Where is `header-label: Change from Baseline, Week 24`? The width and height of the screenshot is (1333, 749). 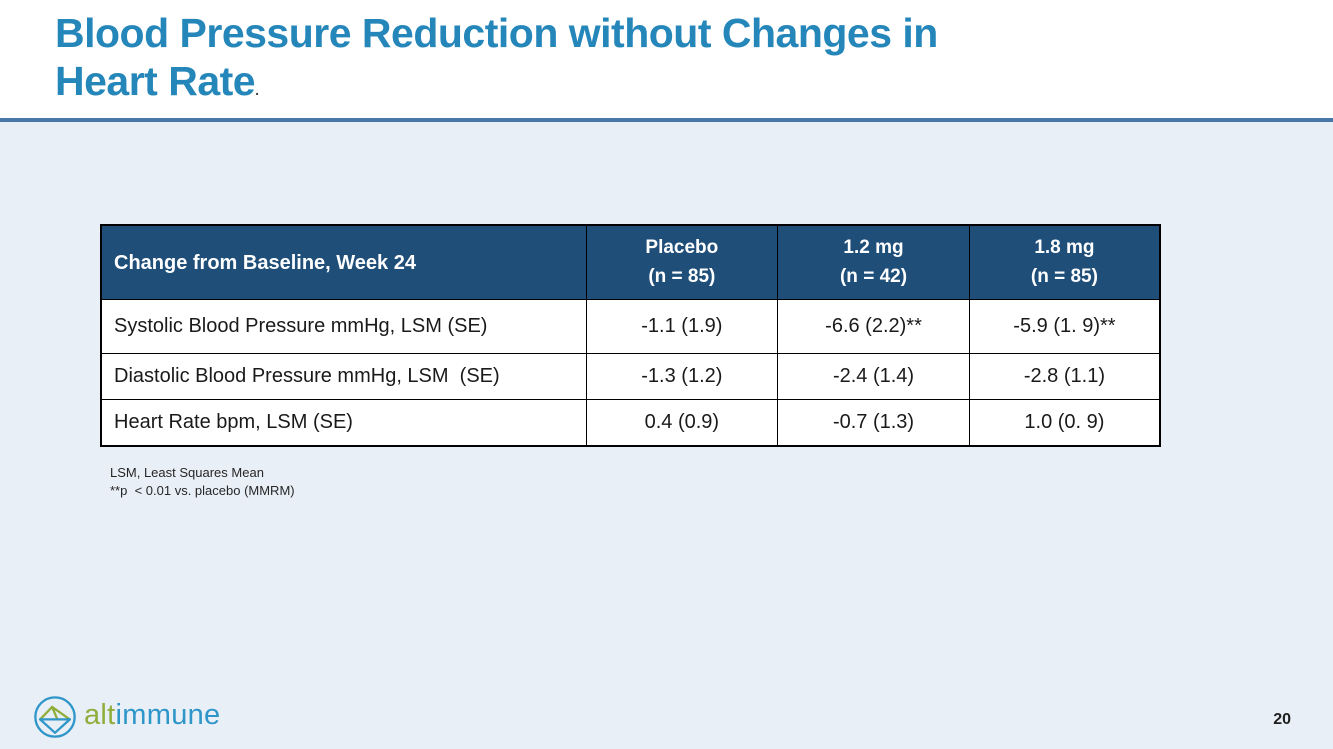 header-label: Change from Baseline, Week 24 is located at coordinates (265, 262).